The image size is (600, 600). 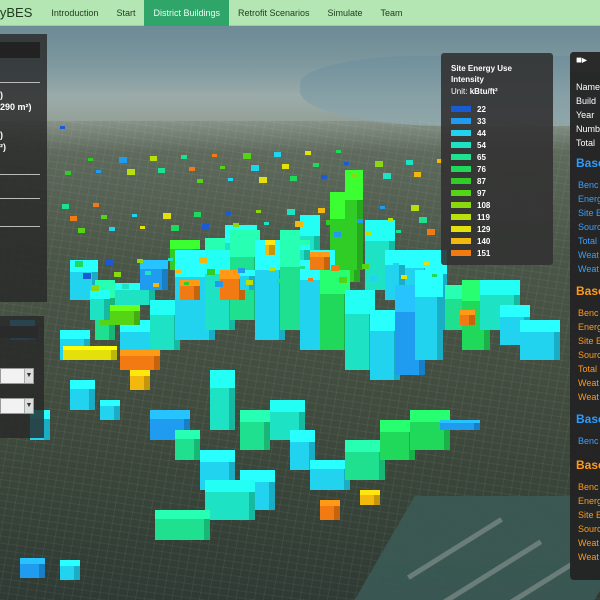 What do you see at coordinates (126, 12) in the screenshot?
I see `nav-start: Start` at bounding box center [126, 12].